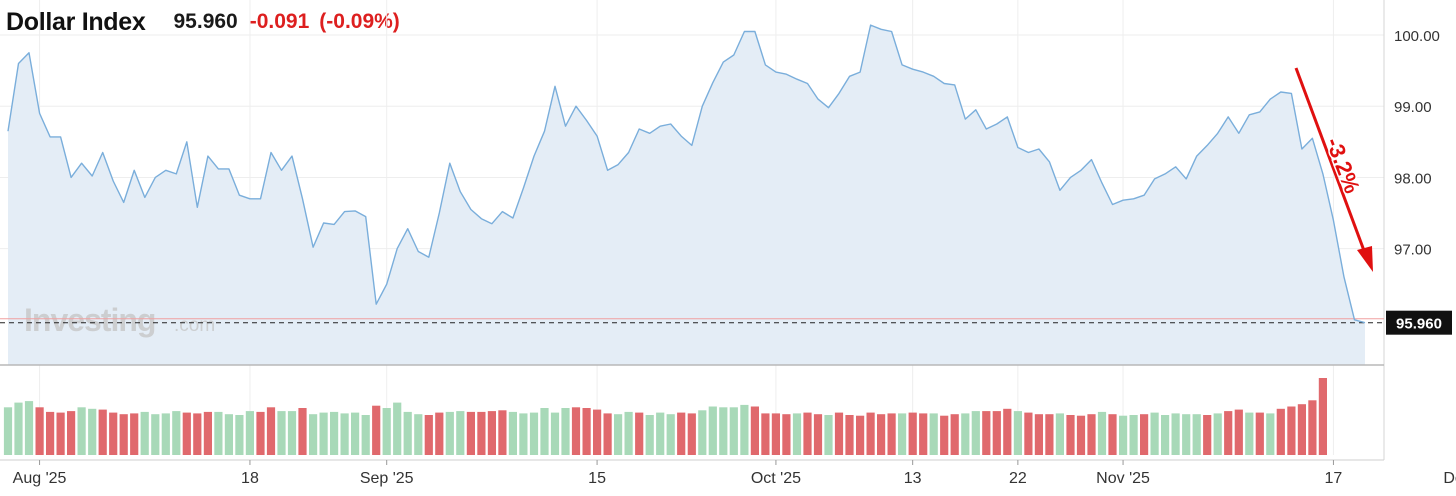 This screenshot has width=1456, height=496. What do you see at coordinates (1419, 181) in the screenshot?
I see `y-axis: 100.00 99.00 98.00 97.00 95.960` at bounding box center [1419, 181].